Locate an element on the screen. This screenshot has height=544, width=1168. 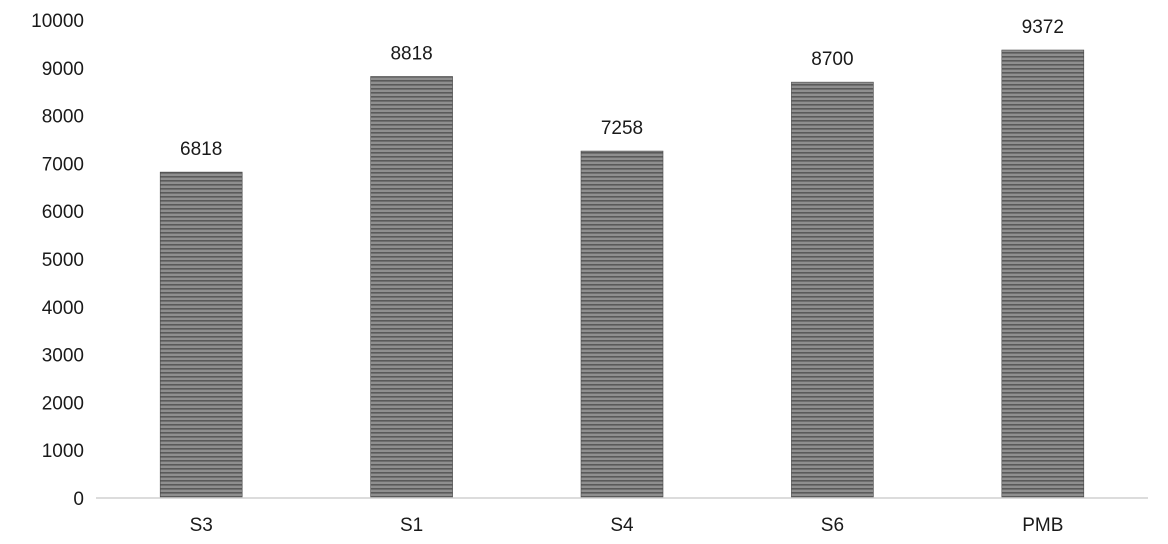
y-tick-label: 4000 is located at coordinates (63, 308).